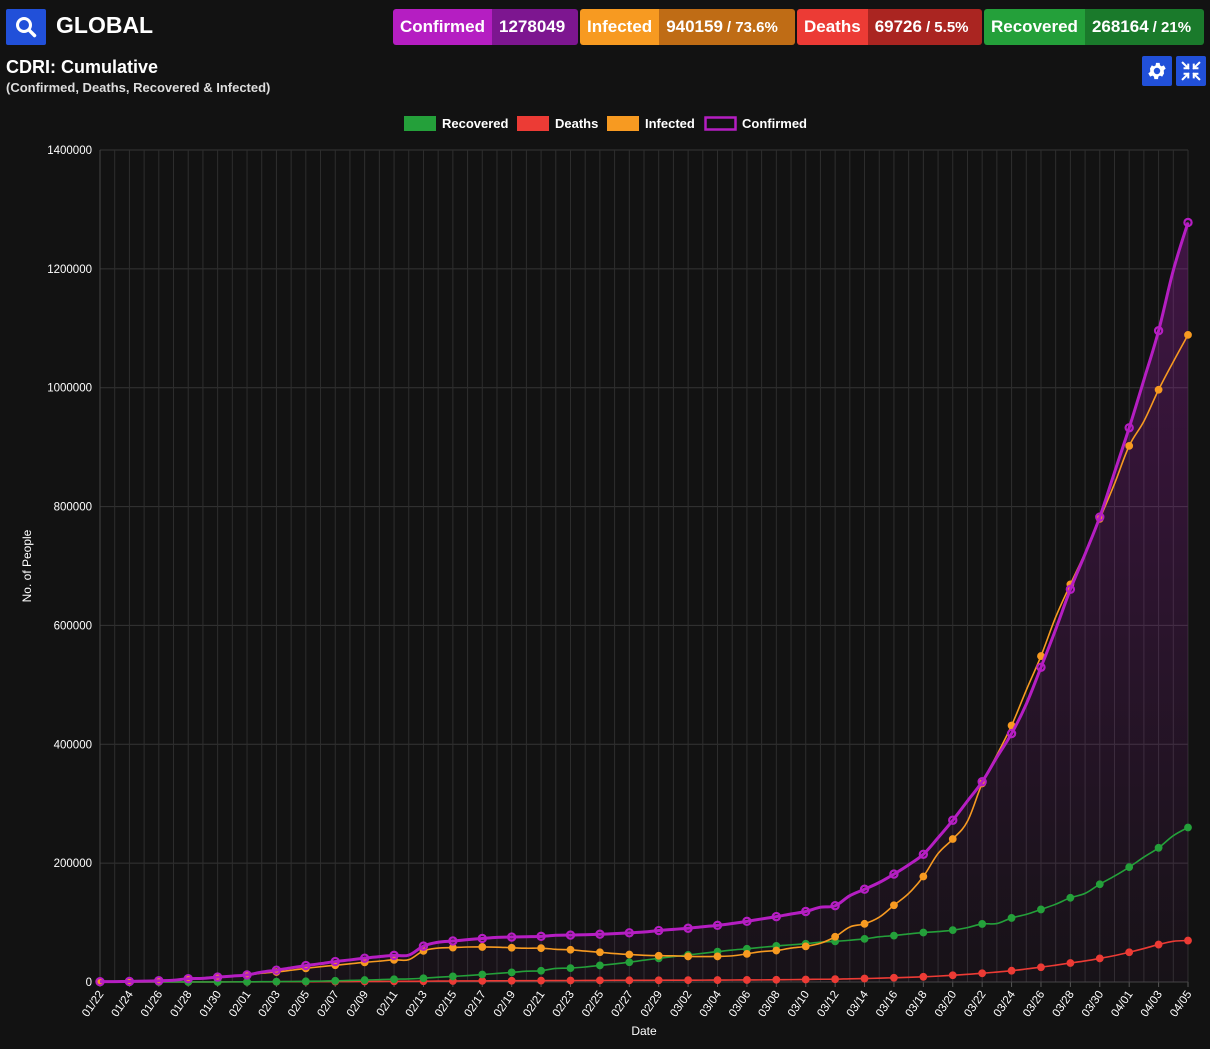 The width and height of the screenshot is (1210, 1049). Describe the element at coordinates (1034, 27) in the screenshot. I see `recovered-label: Recovered` at that location.